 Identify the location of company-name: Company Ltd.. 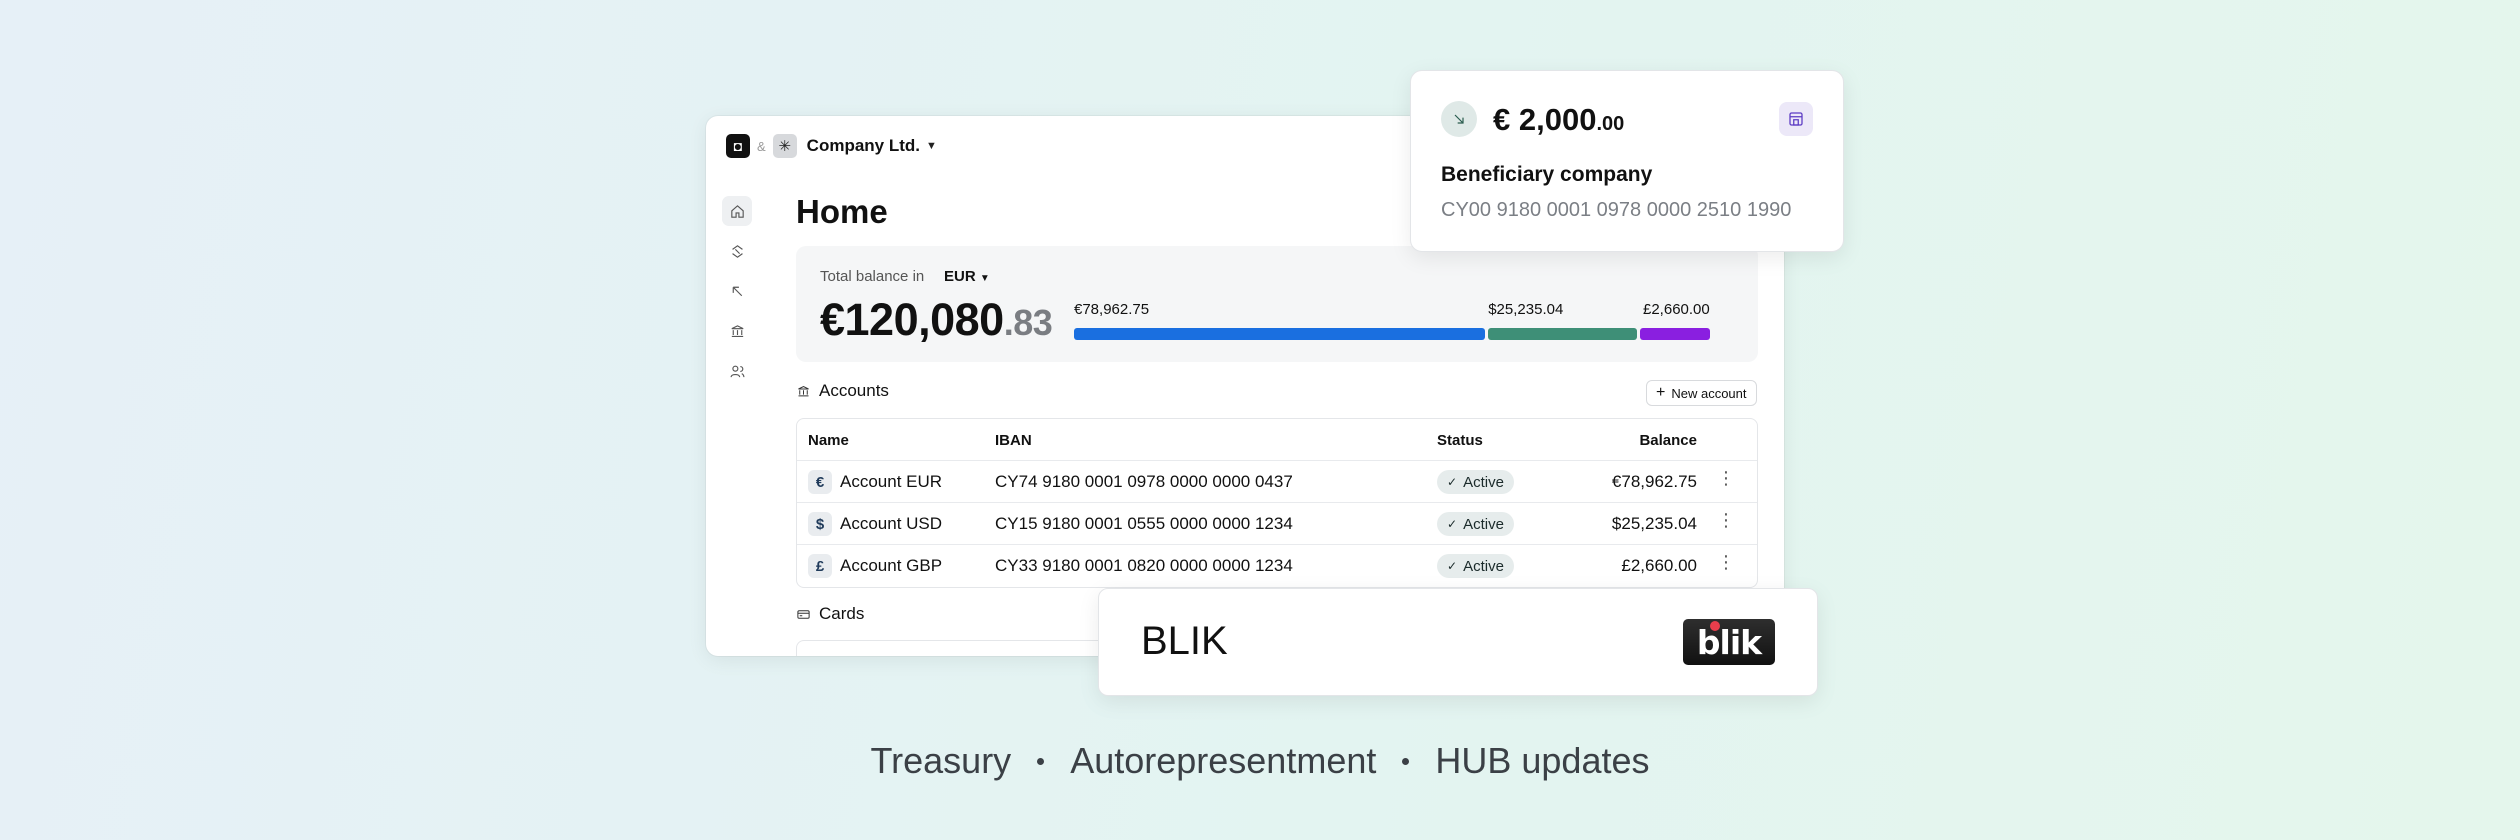
(863, 145).